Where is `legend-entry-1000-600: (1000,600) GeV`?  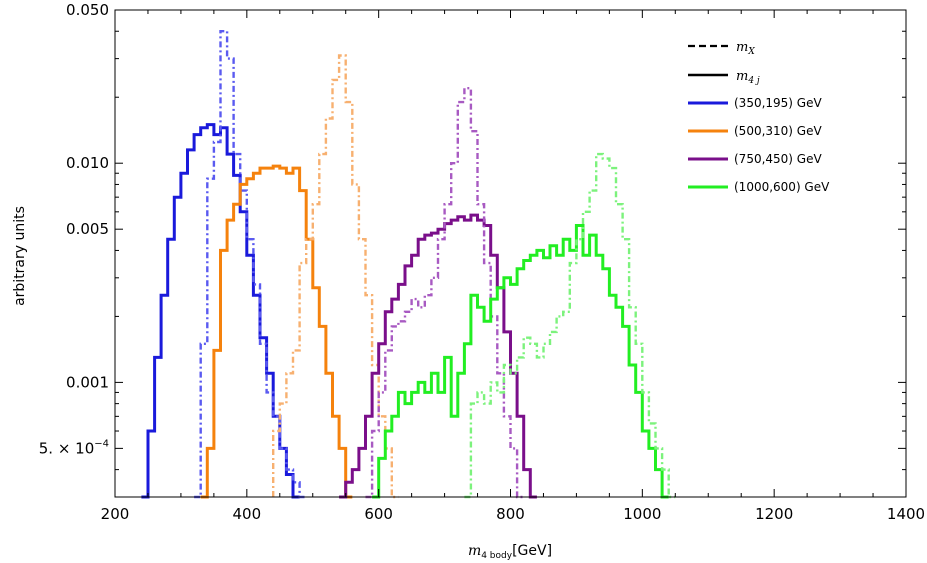 legend-entry-1000-600: (1000,600) GeV is located at coordinates (759, 187).